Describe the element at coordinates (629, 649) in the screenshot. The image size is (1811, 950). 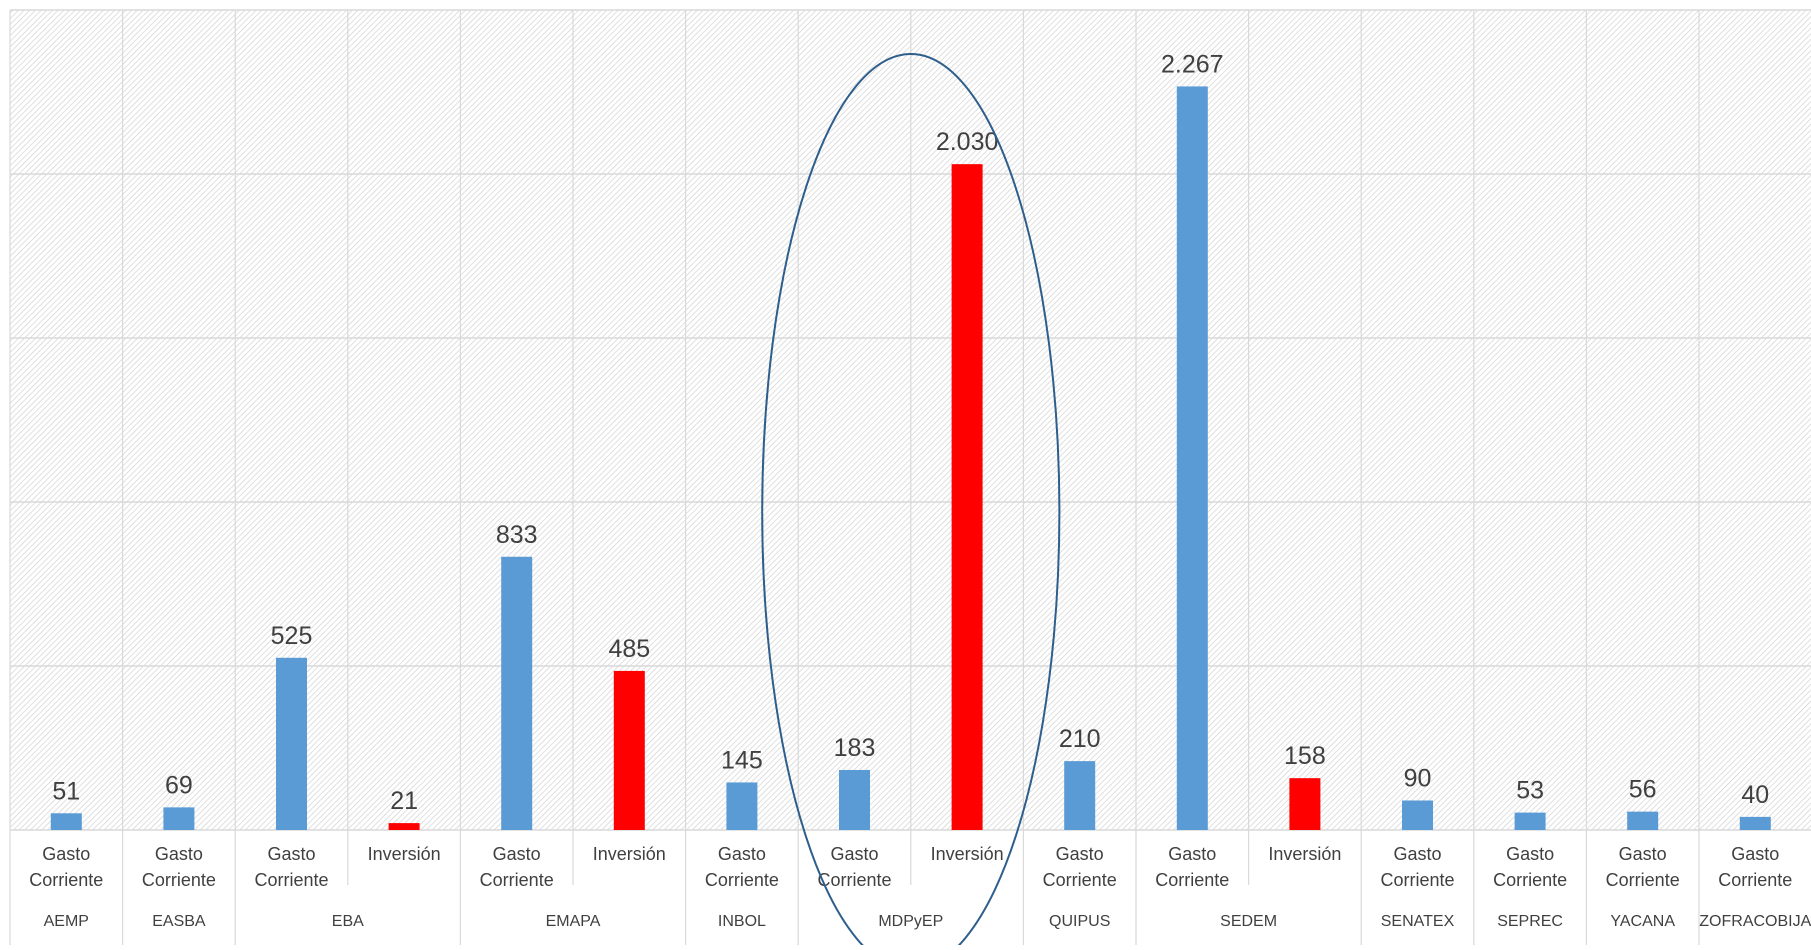
I see `data-label: 485` at that location.